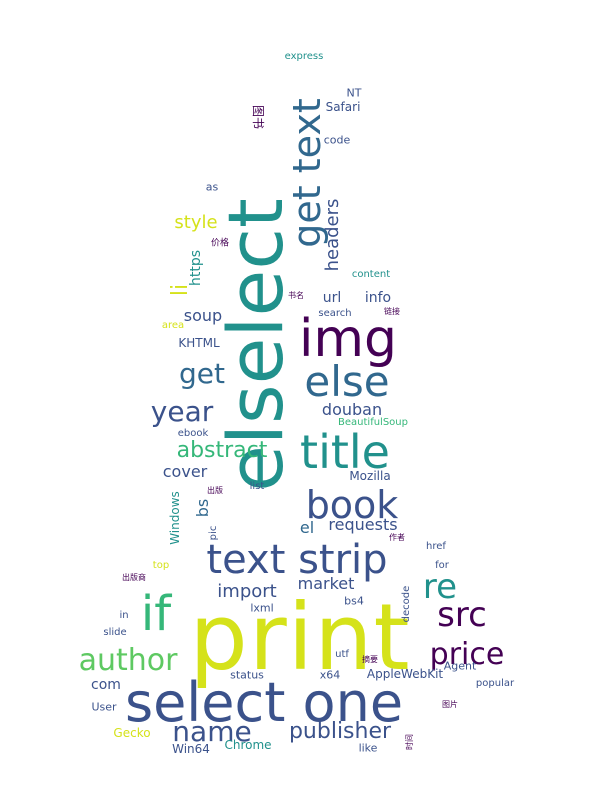  I want to click on word-Gecko: Gecko, so click(132, 733).